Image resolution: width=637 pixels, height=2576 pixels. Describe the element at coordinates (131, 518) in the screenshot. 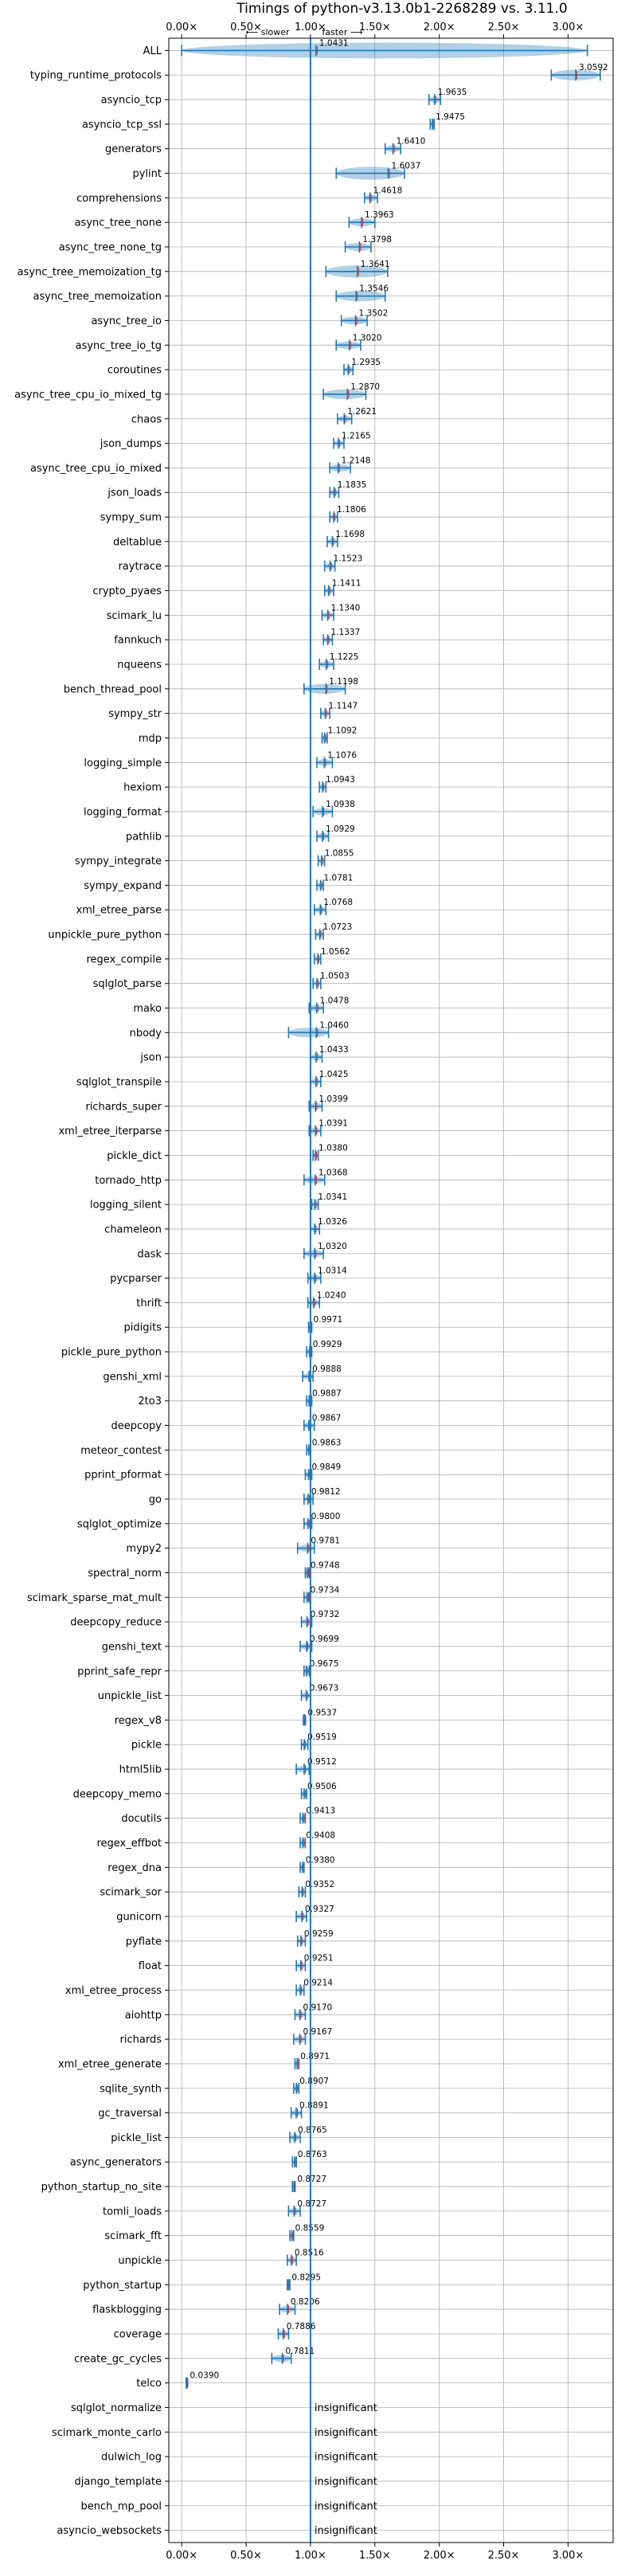

I see `benchmark-label: sympy_sum` at that location.